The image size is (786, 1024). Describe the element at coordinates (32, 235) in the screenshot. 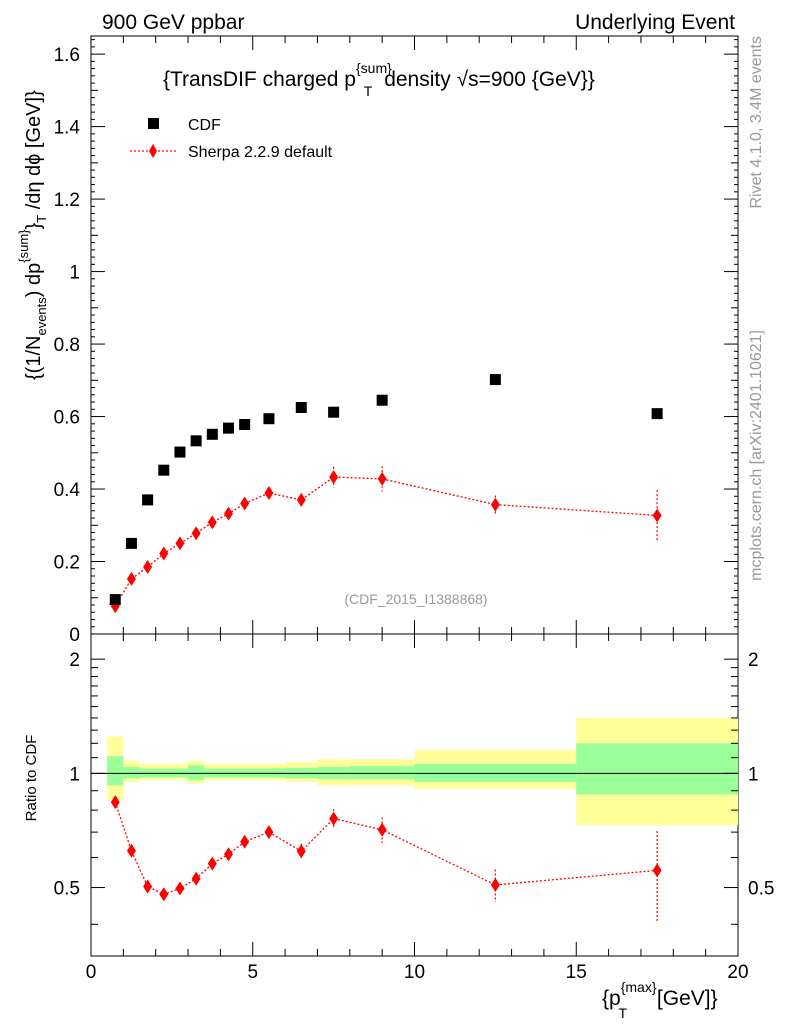

I see `y-axis-label-main: {(1/Nevents) dp{sum}}T /dη dϕ [GeV]}` at that location.